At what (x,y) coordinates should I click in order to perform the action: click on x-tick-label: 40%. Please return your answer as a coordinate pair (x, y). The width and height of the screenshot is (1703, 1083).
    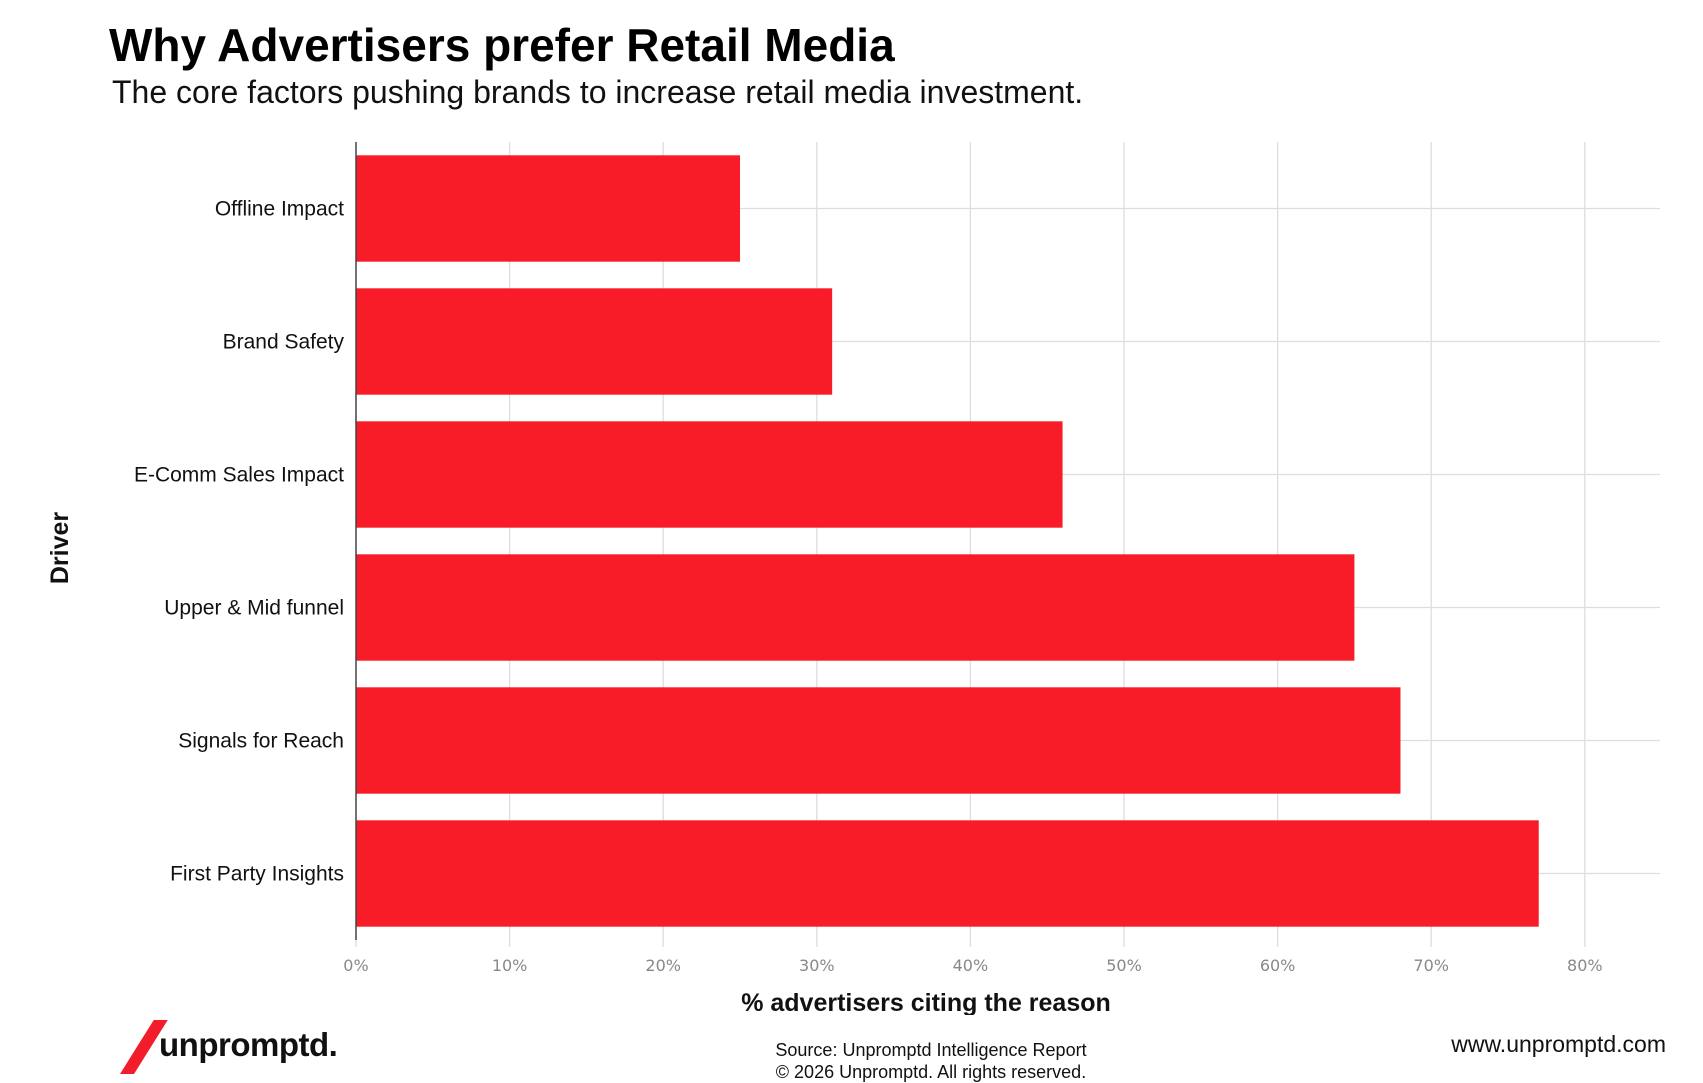
    Looking at the image, I should click on (971, 965).